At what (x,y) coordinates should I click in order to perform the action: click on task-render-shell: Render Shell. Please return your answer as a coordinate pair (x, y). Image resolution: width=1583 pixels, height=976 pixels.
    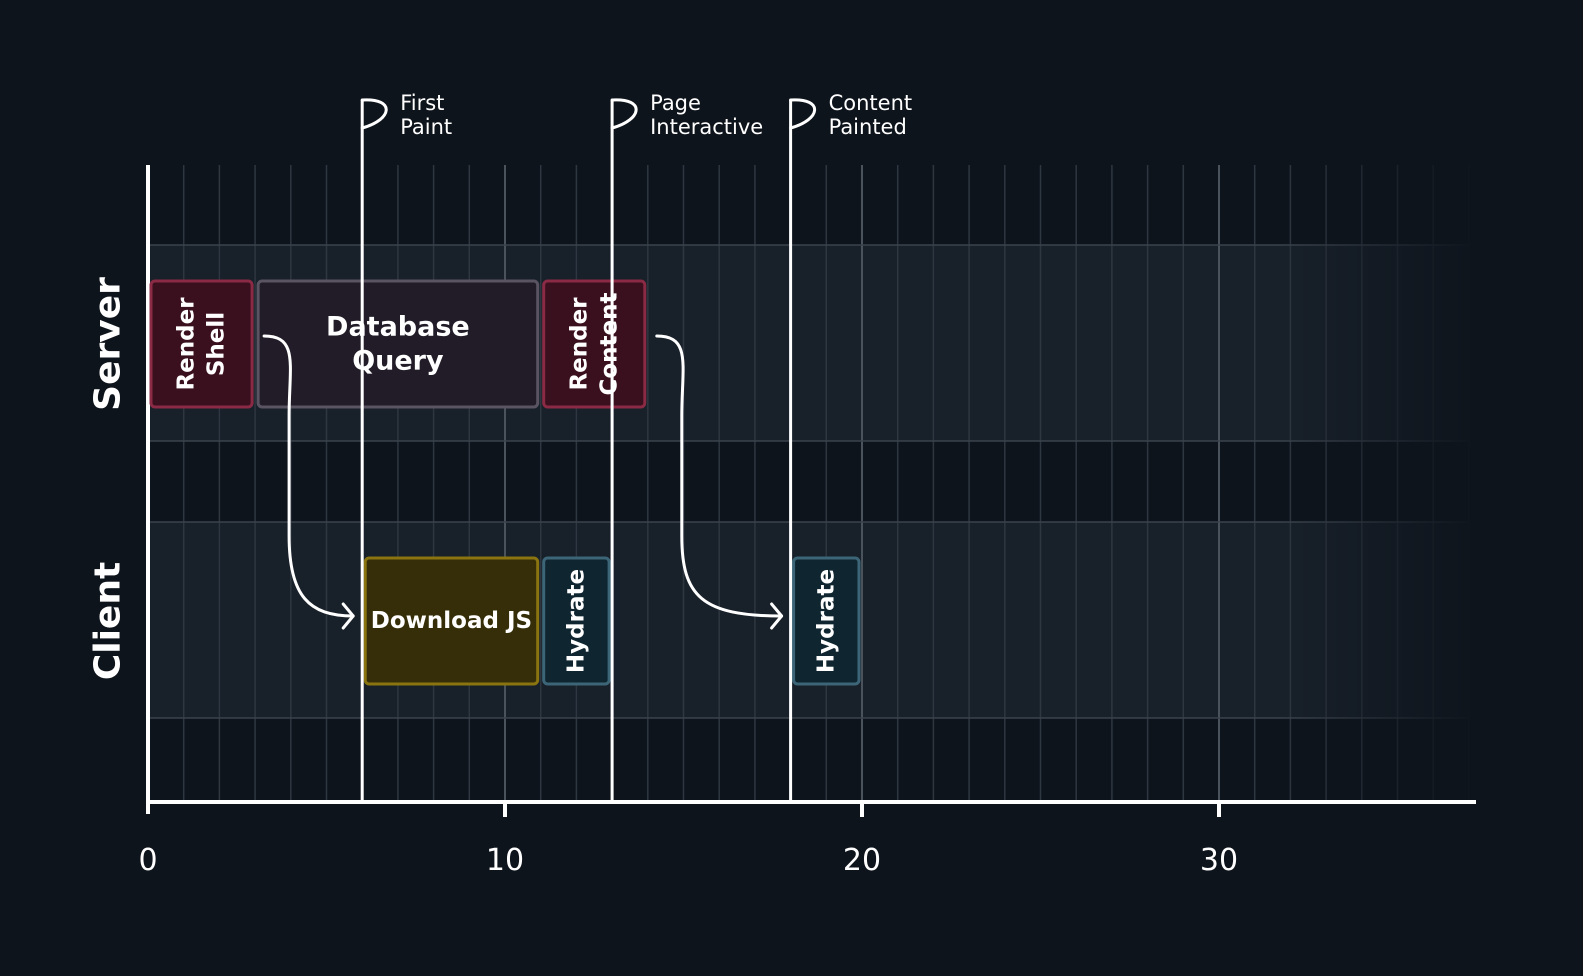
    Looking at the image, I should click on (201, 344).